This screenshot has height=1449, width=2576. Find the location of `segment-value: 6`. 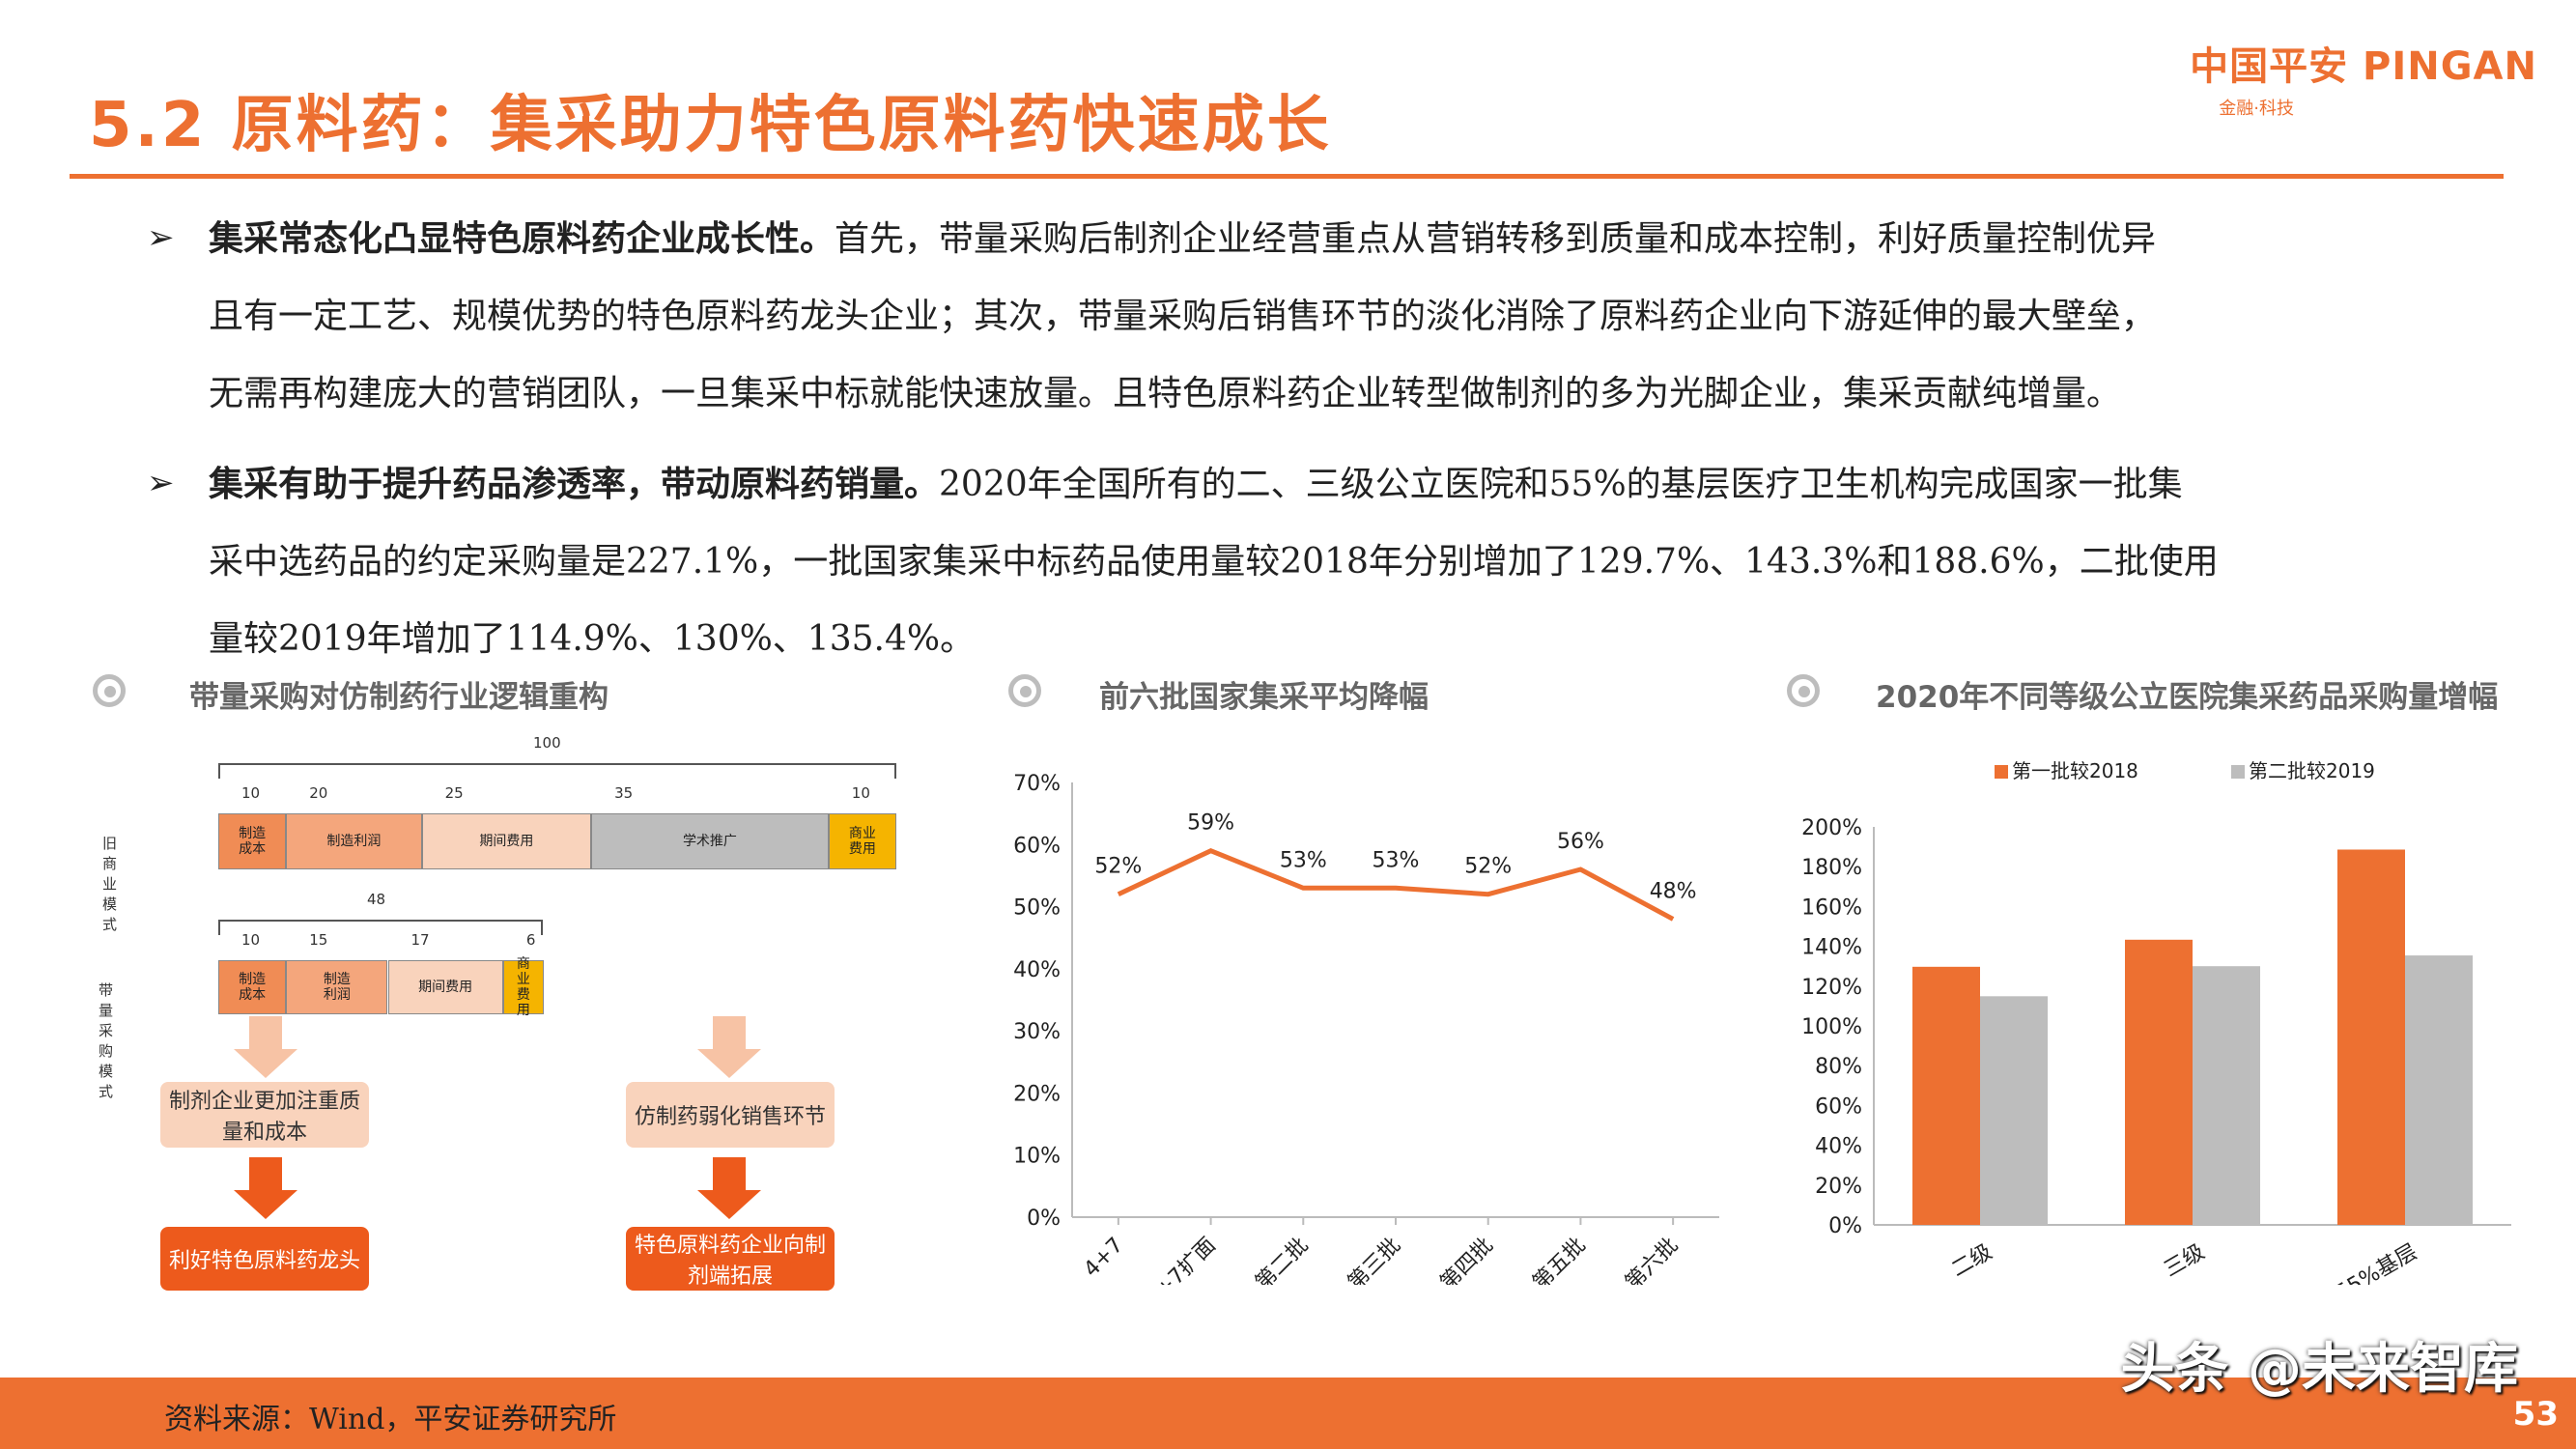

segment-value: 6 is located at coordinates (530, 940).